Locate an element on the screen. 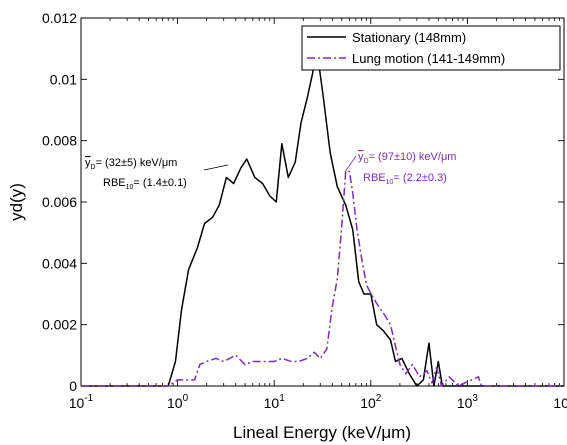  y-tick-label: 0 is located at coordinates (73, 386).